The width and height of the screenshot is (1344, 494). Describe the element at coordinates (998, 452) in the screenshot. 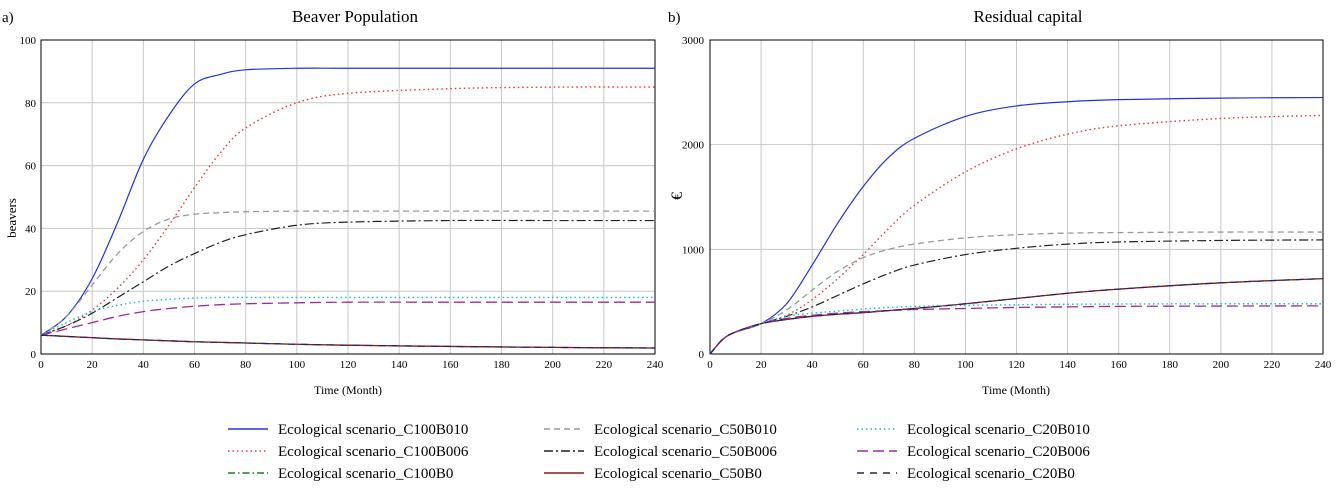

I see `legend-label: Ecological scenario_C20B006` at that location.